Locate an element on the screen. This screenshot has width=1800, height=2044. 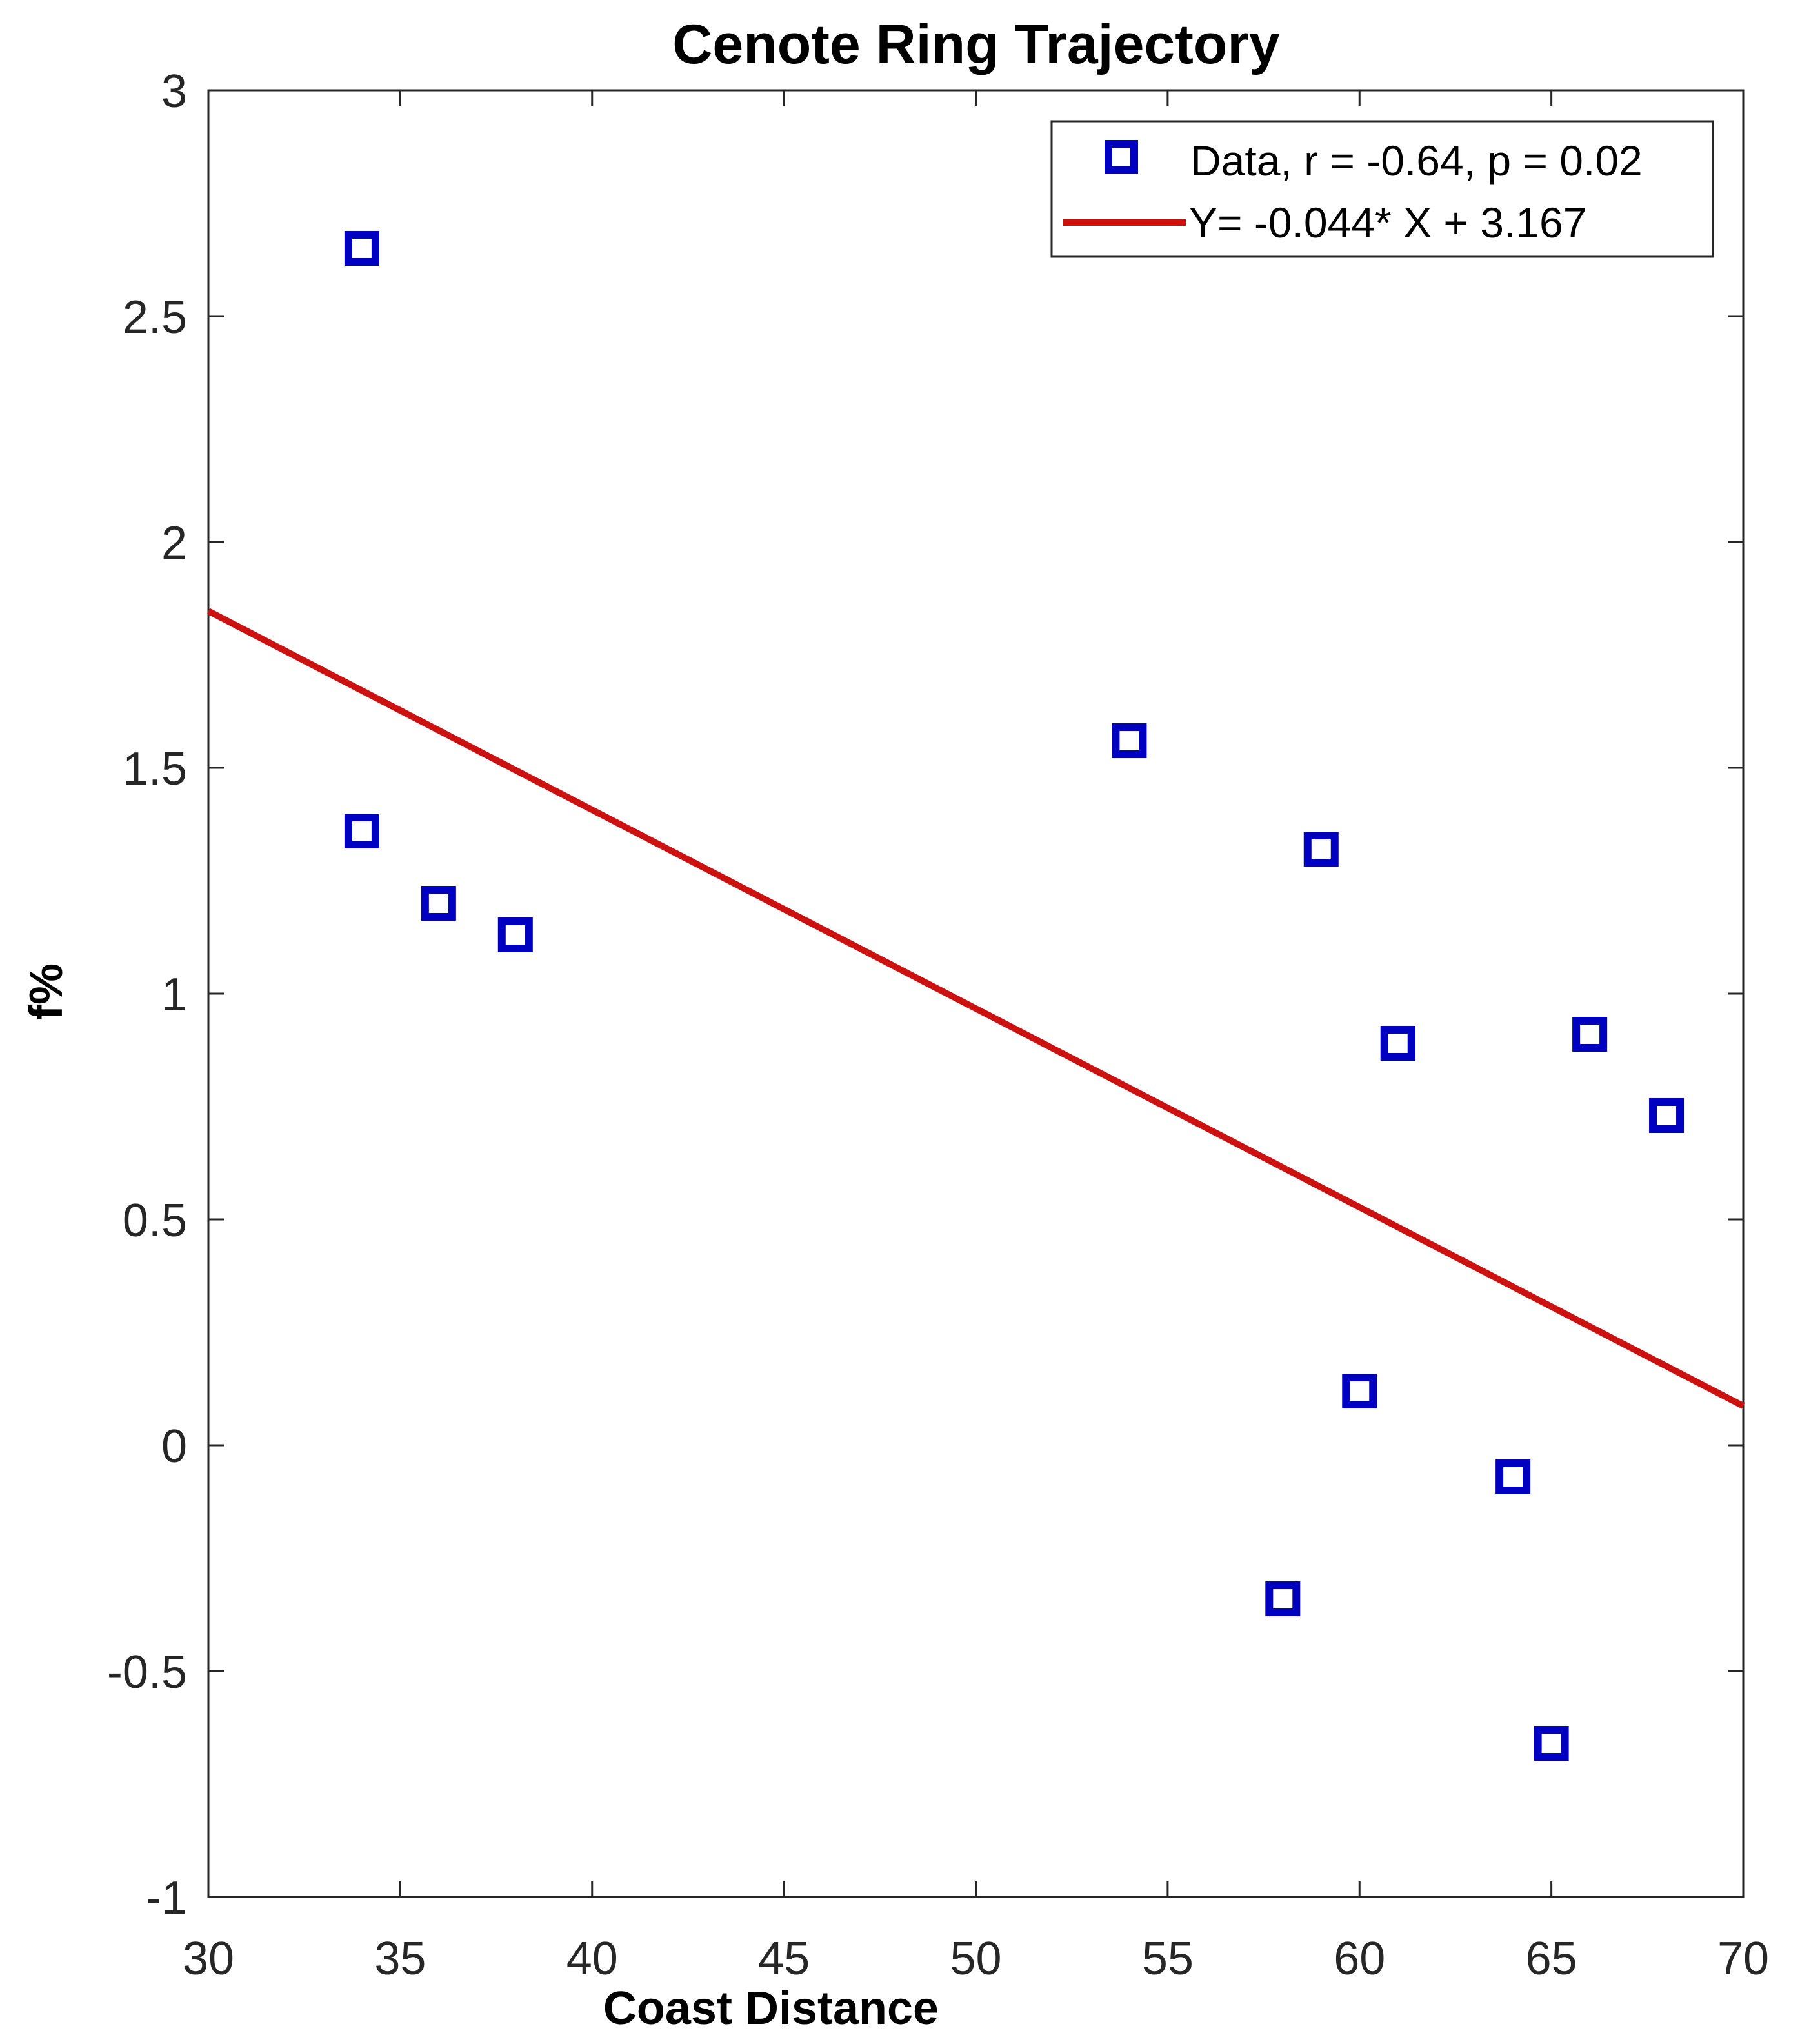
x-tick-label: 55 is located at coordinates (1168, 1959).